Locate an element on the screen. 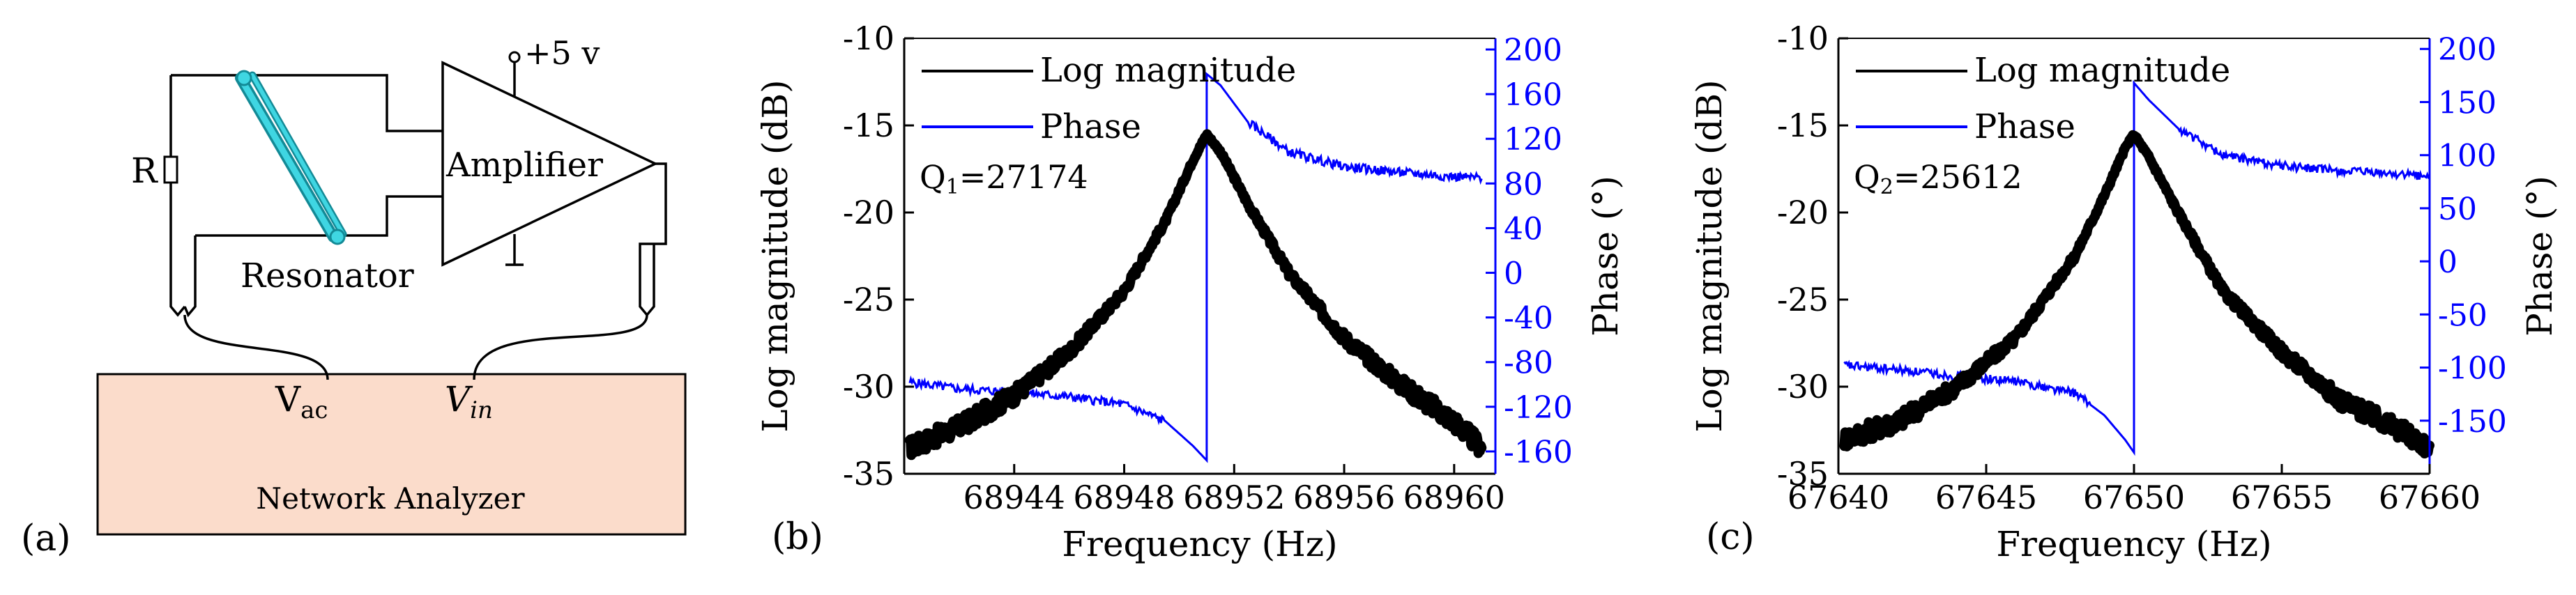 The image size is (2576, 595). x-tick-label: 68960 is located at coordinates (1454, 498).